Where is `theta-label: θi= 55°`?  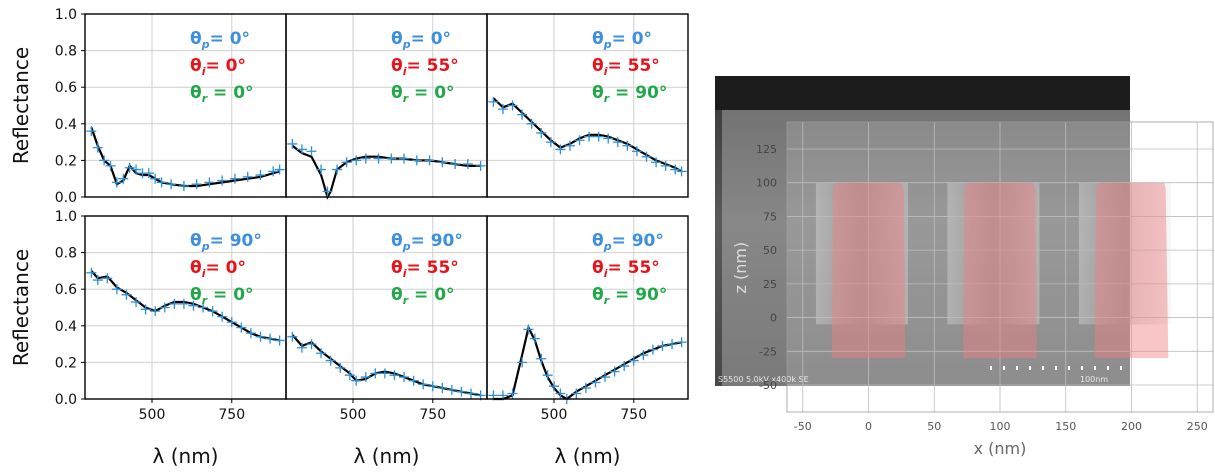 theta-label: θi= 55° is located at coordinates (425, 67).